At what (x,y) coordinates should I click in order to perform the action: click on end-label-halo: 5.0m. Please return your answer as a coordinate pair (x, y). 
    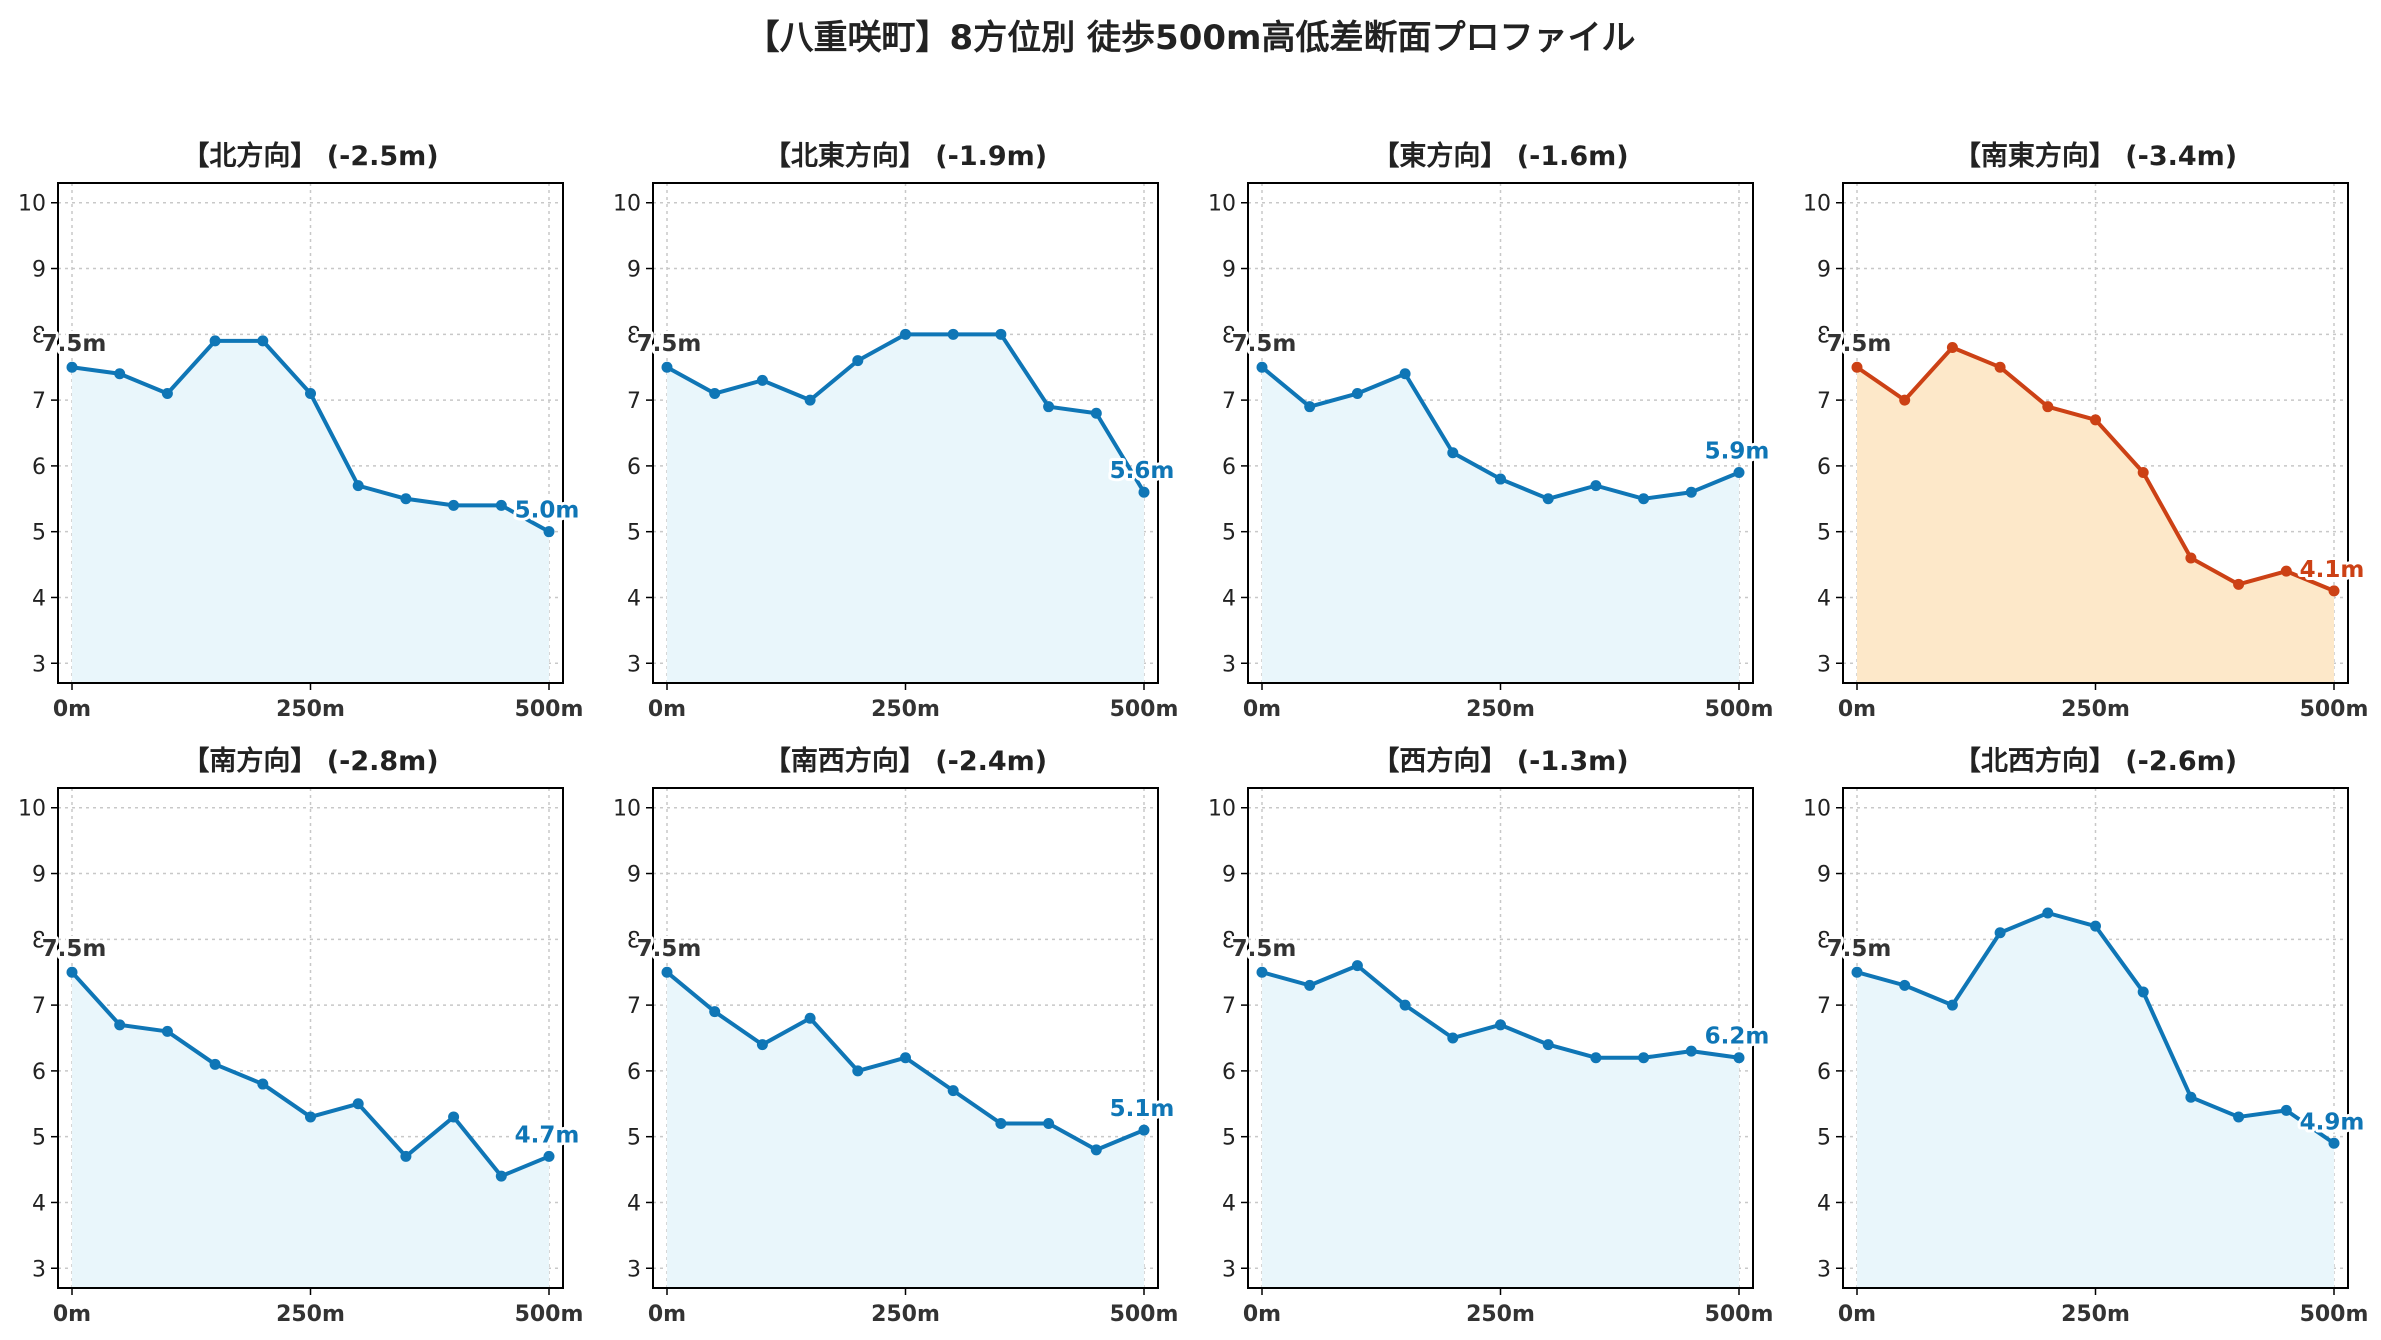
    Looking at the image, I should click on (547, 511).